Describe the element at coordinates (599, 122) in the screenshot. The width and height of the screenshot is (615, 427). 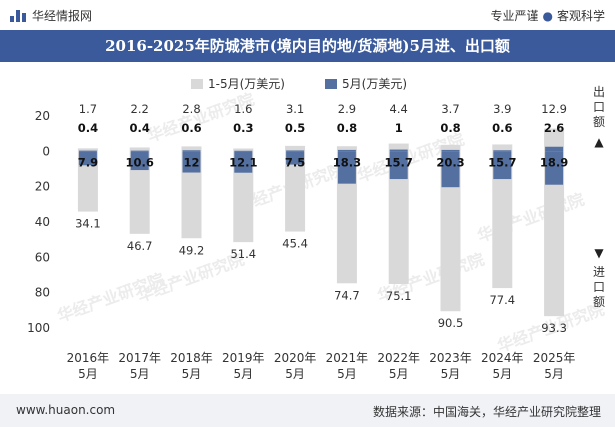
I see `export-axis-label-char: 额` at that location.